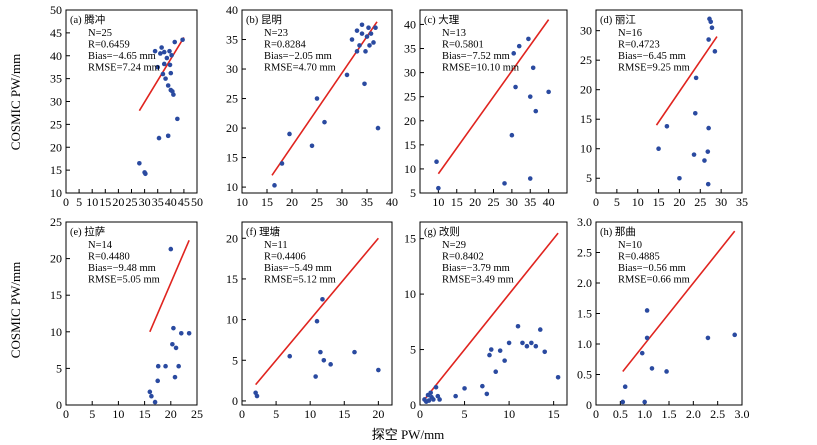 This screenshot has height=445, width=817. I want to click on x-tick-label: 1.5, so click(669, 414).